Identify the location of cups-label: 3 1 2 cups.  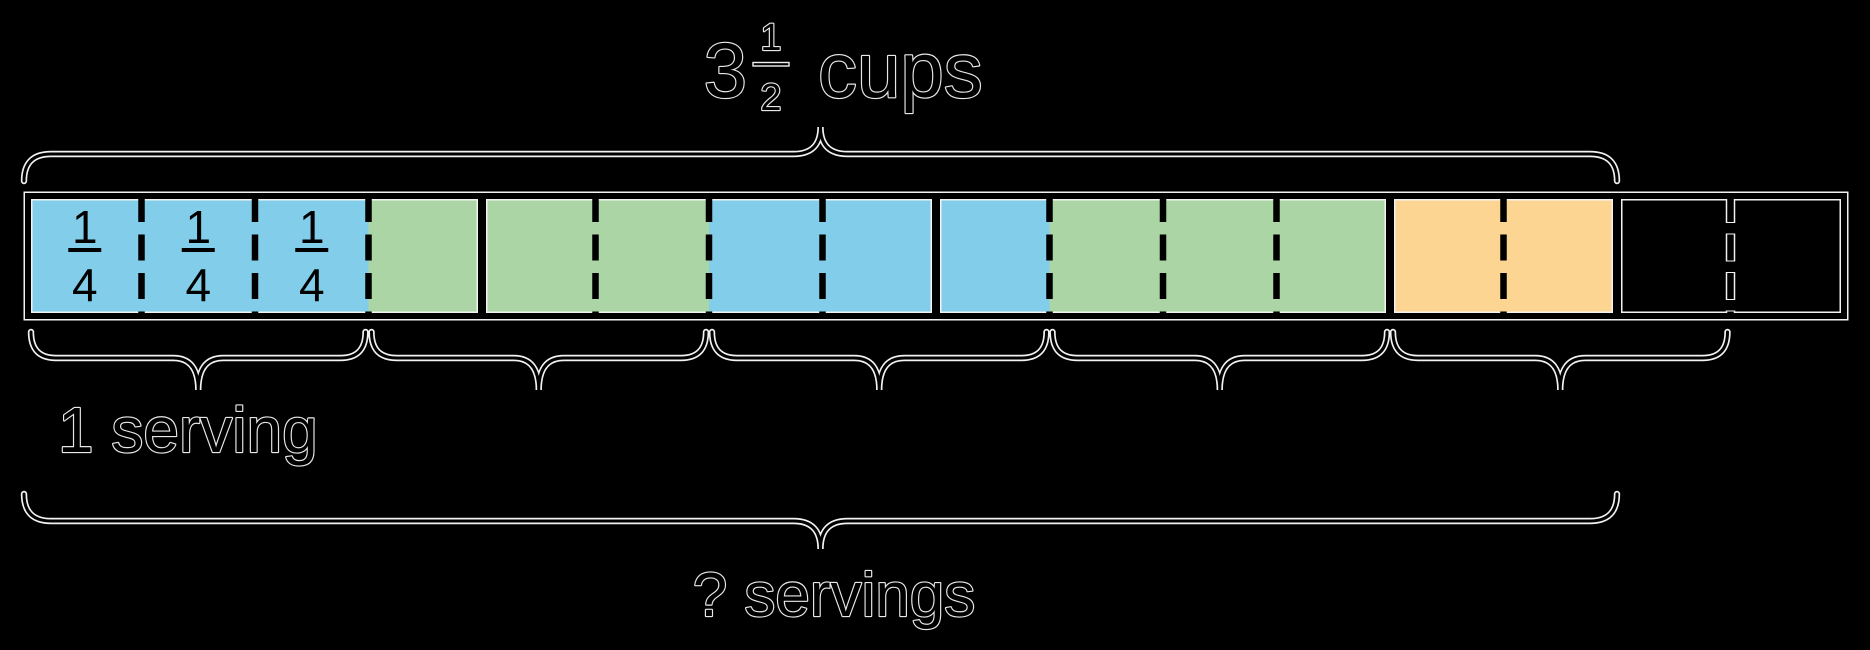
(842, 68).